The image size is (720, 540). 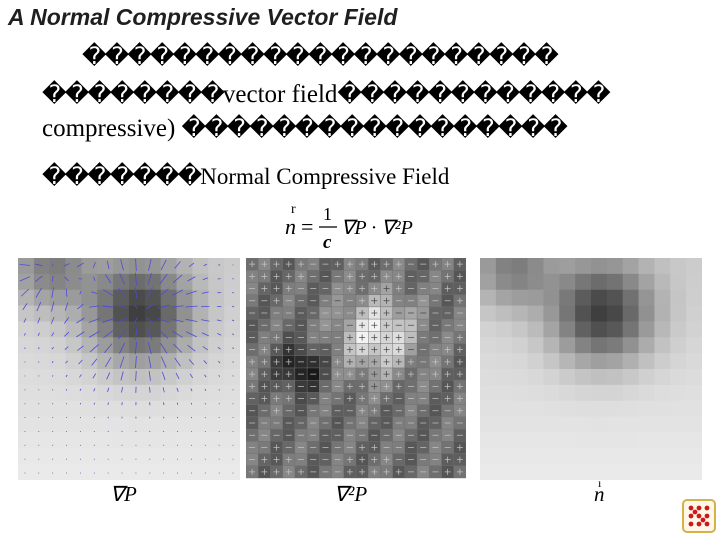 I want to click on text-line-3: compressive) �����������������, so click(x=381, y=128).